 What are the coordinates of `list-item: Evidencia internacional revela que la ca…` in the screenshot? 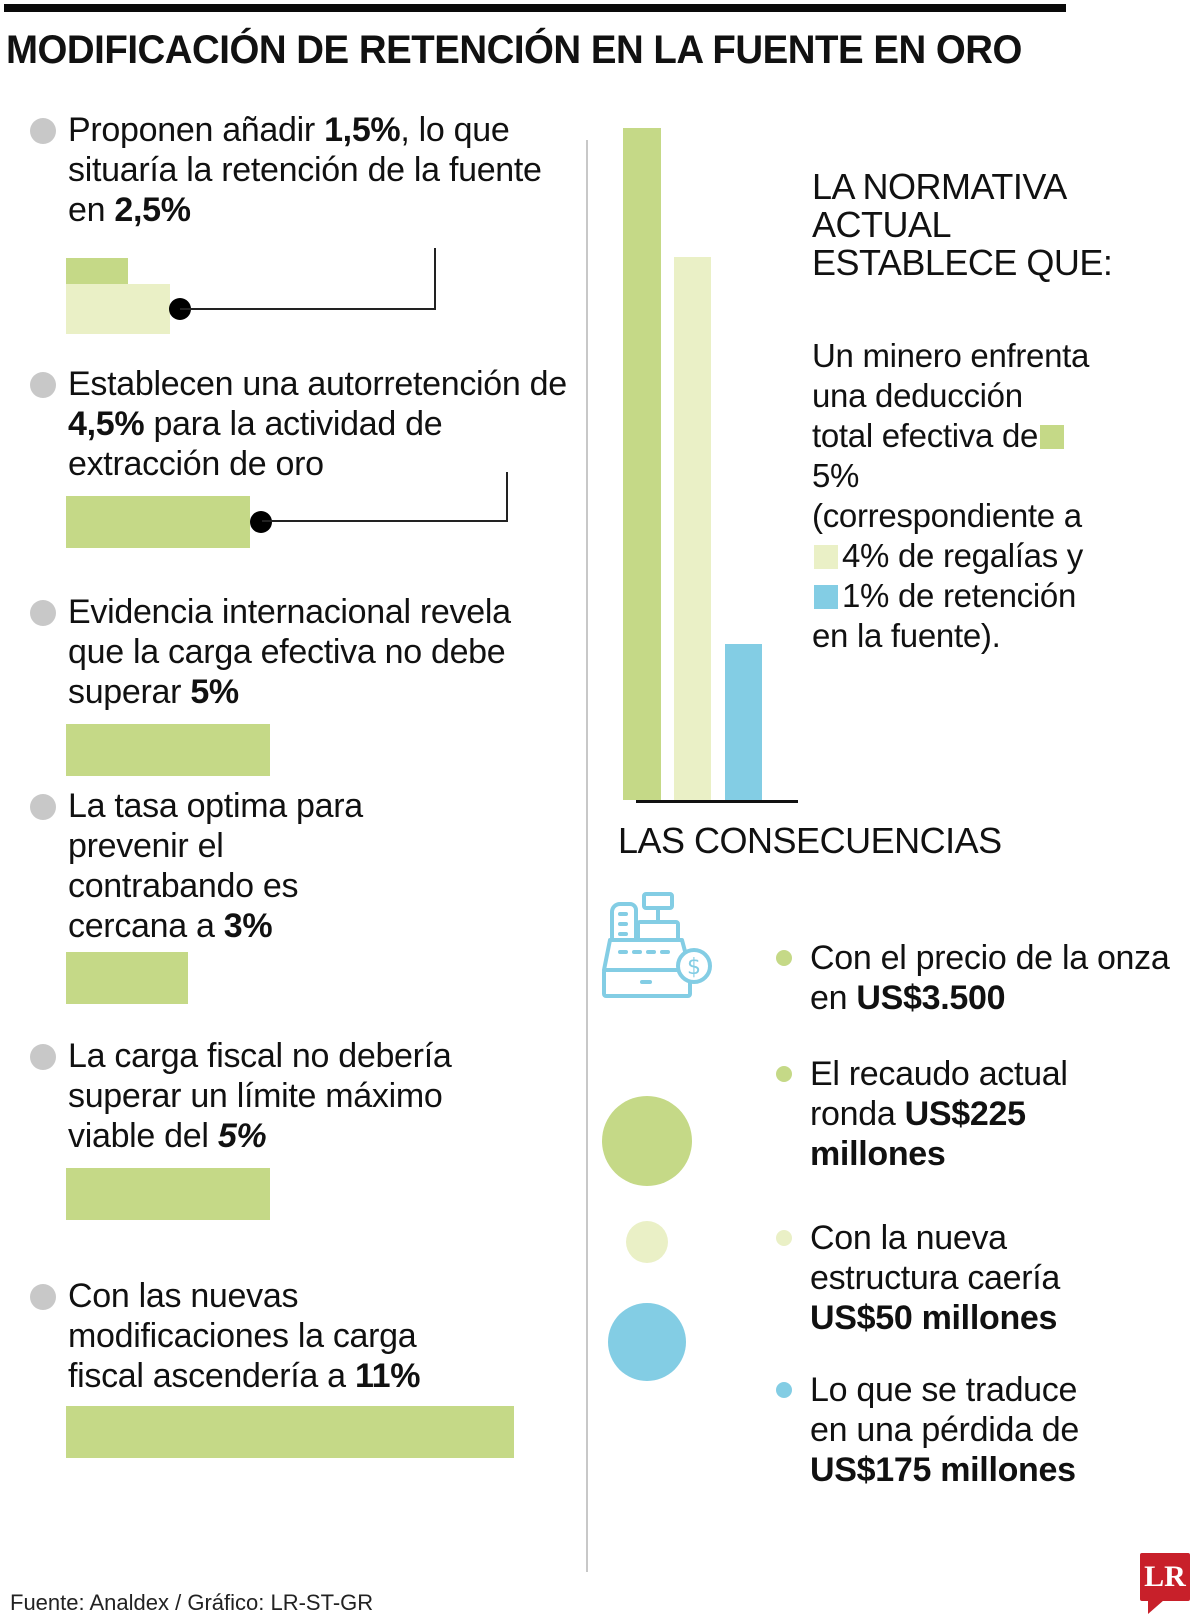 It's located at (300, 652).